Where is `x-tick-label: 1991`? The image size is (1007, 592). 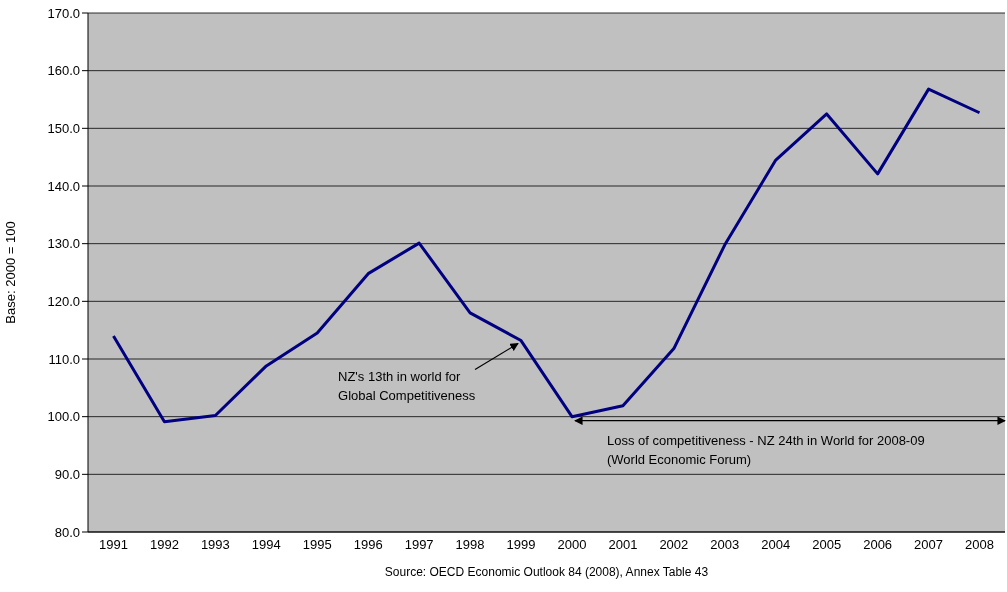 x-tick-label: 1991 is located at coordinates (113, 545).